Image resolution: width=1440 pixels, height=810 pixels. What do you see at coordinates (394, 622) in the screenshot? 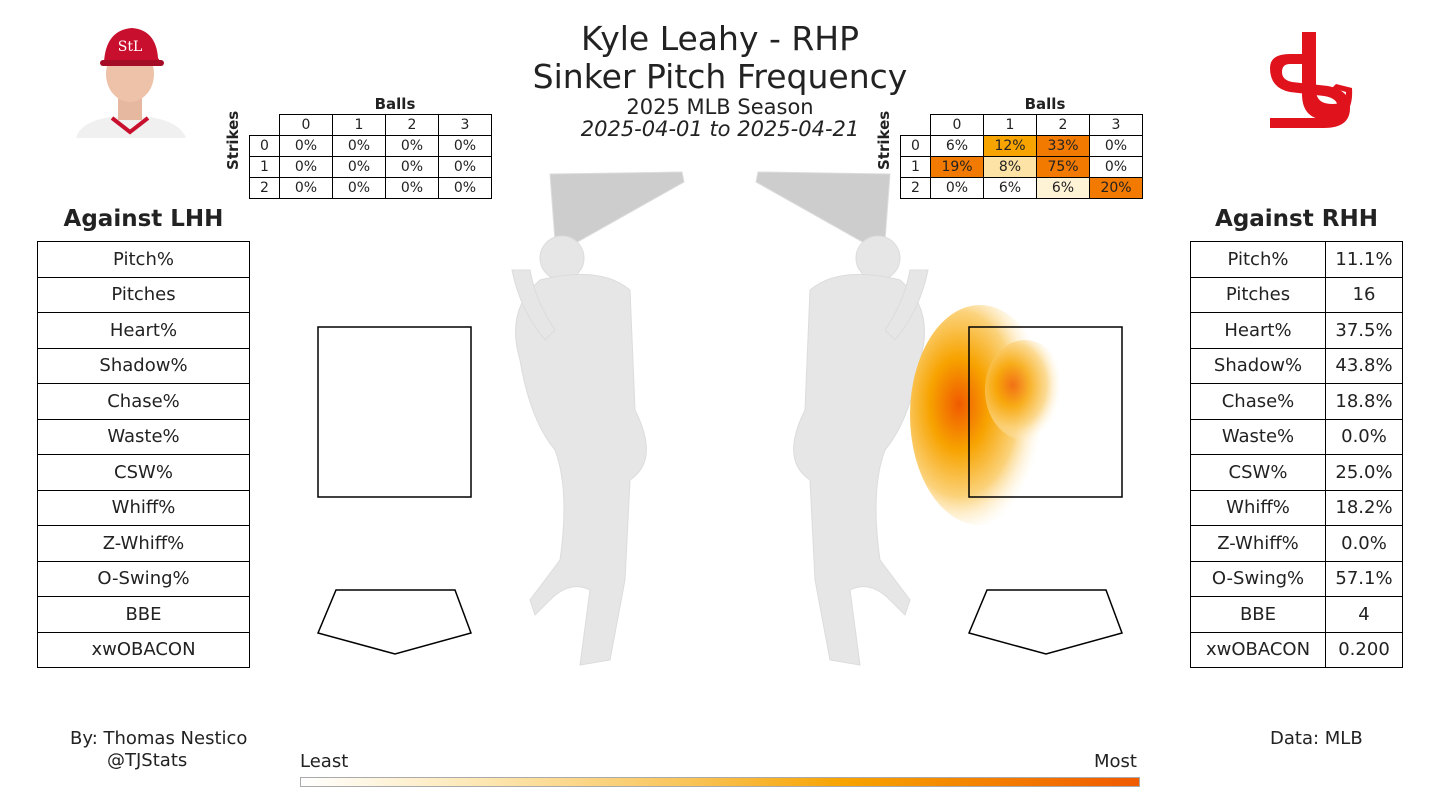
I see `lhh-home-plate` at bounding box center [394, 622].